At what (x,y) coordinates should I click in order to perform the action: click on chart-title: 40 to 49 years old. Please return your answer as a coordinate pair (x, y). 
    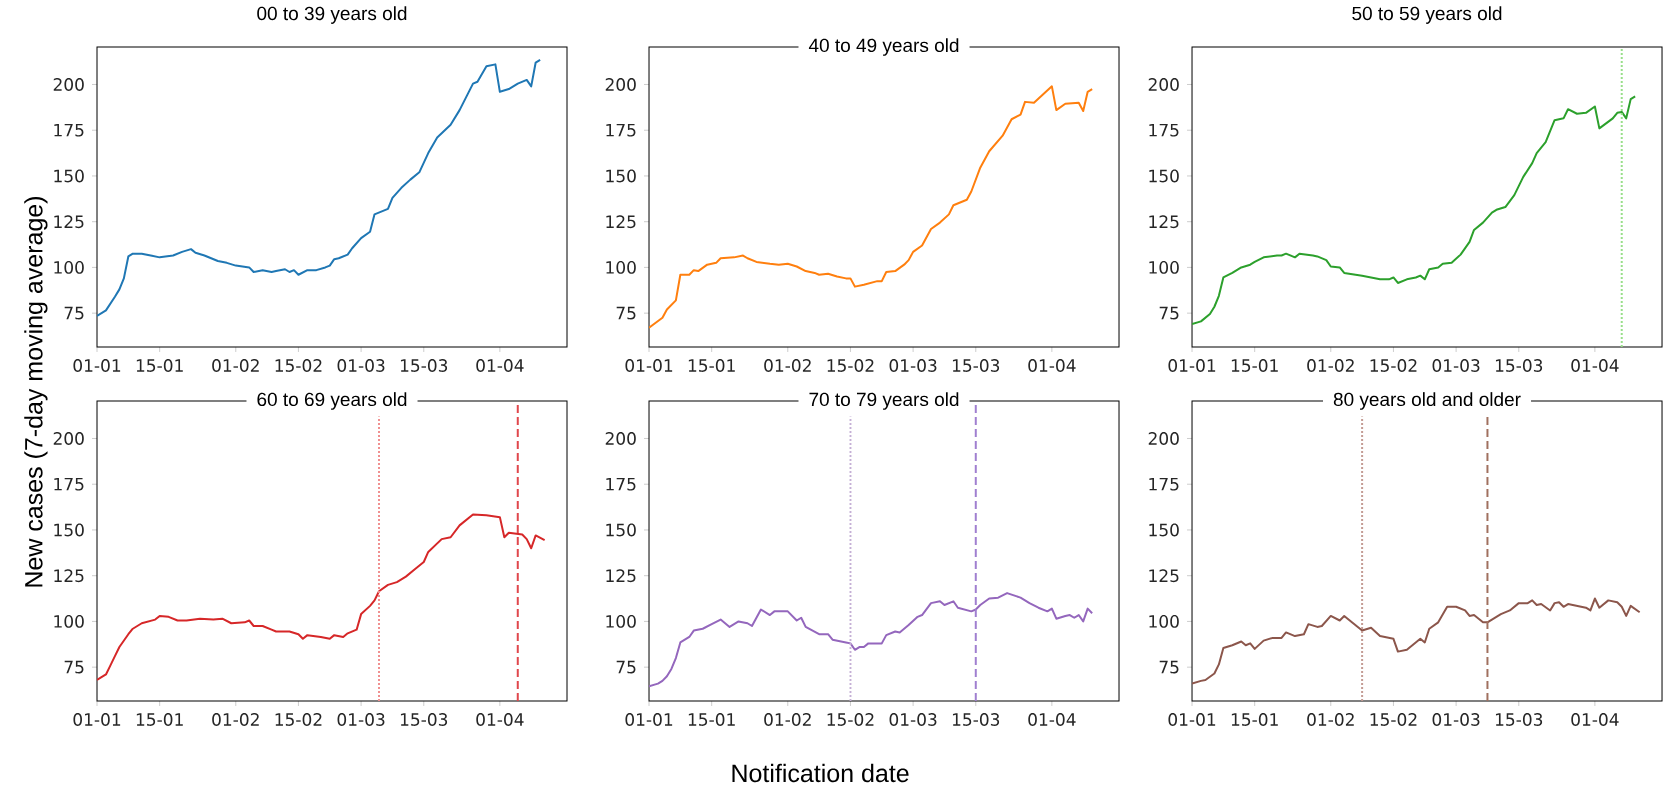
    Looking at the image, I should click on (883, 47).